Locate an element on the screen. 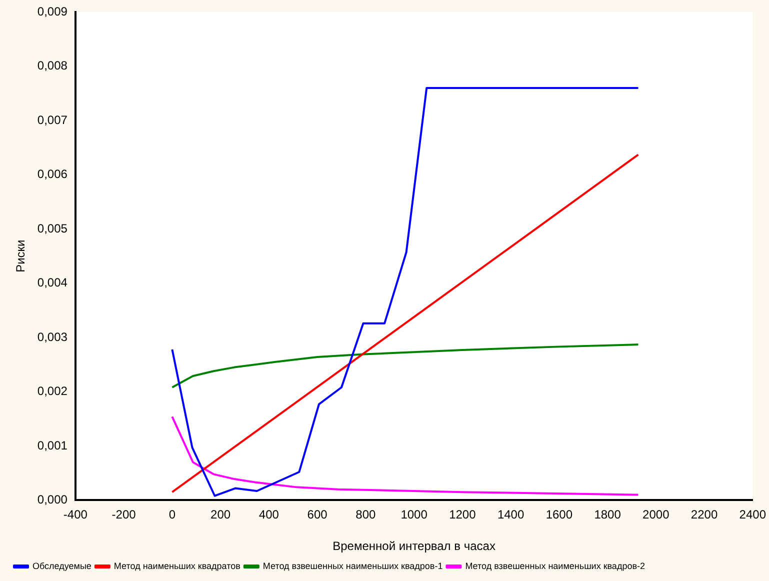 This screenshot has width=769, height=581. legend-label: Метод взвешенных наименьших квадров-2 is located at coordinates (555, 565).